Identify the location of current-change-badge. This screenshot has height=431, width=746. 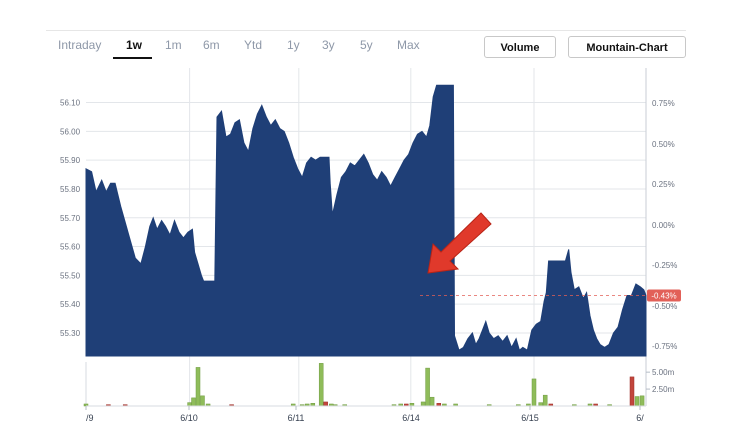
(664, 295).